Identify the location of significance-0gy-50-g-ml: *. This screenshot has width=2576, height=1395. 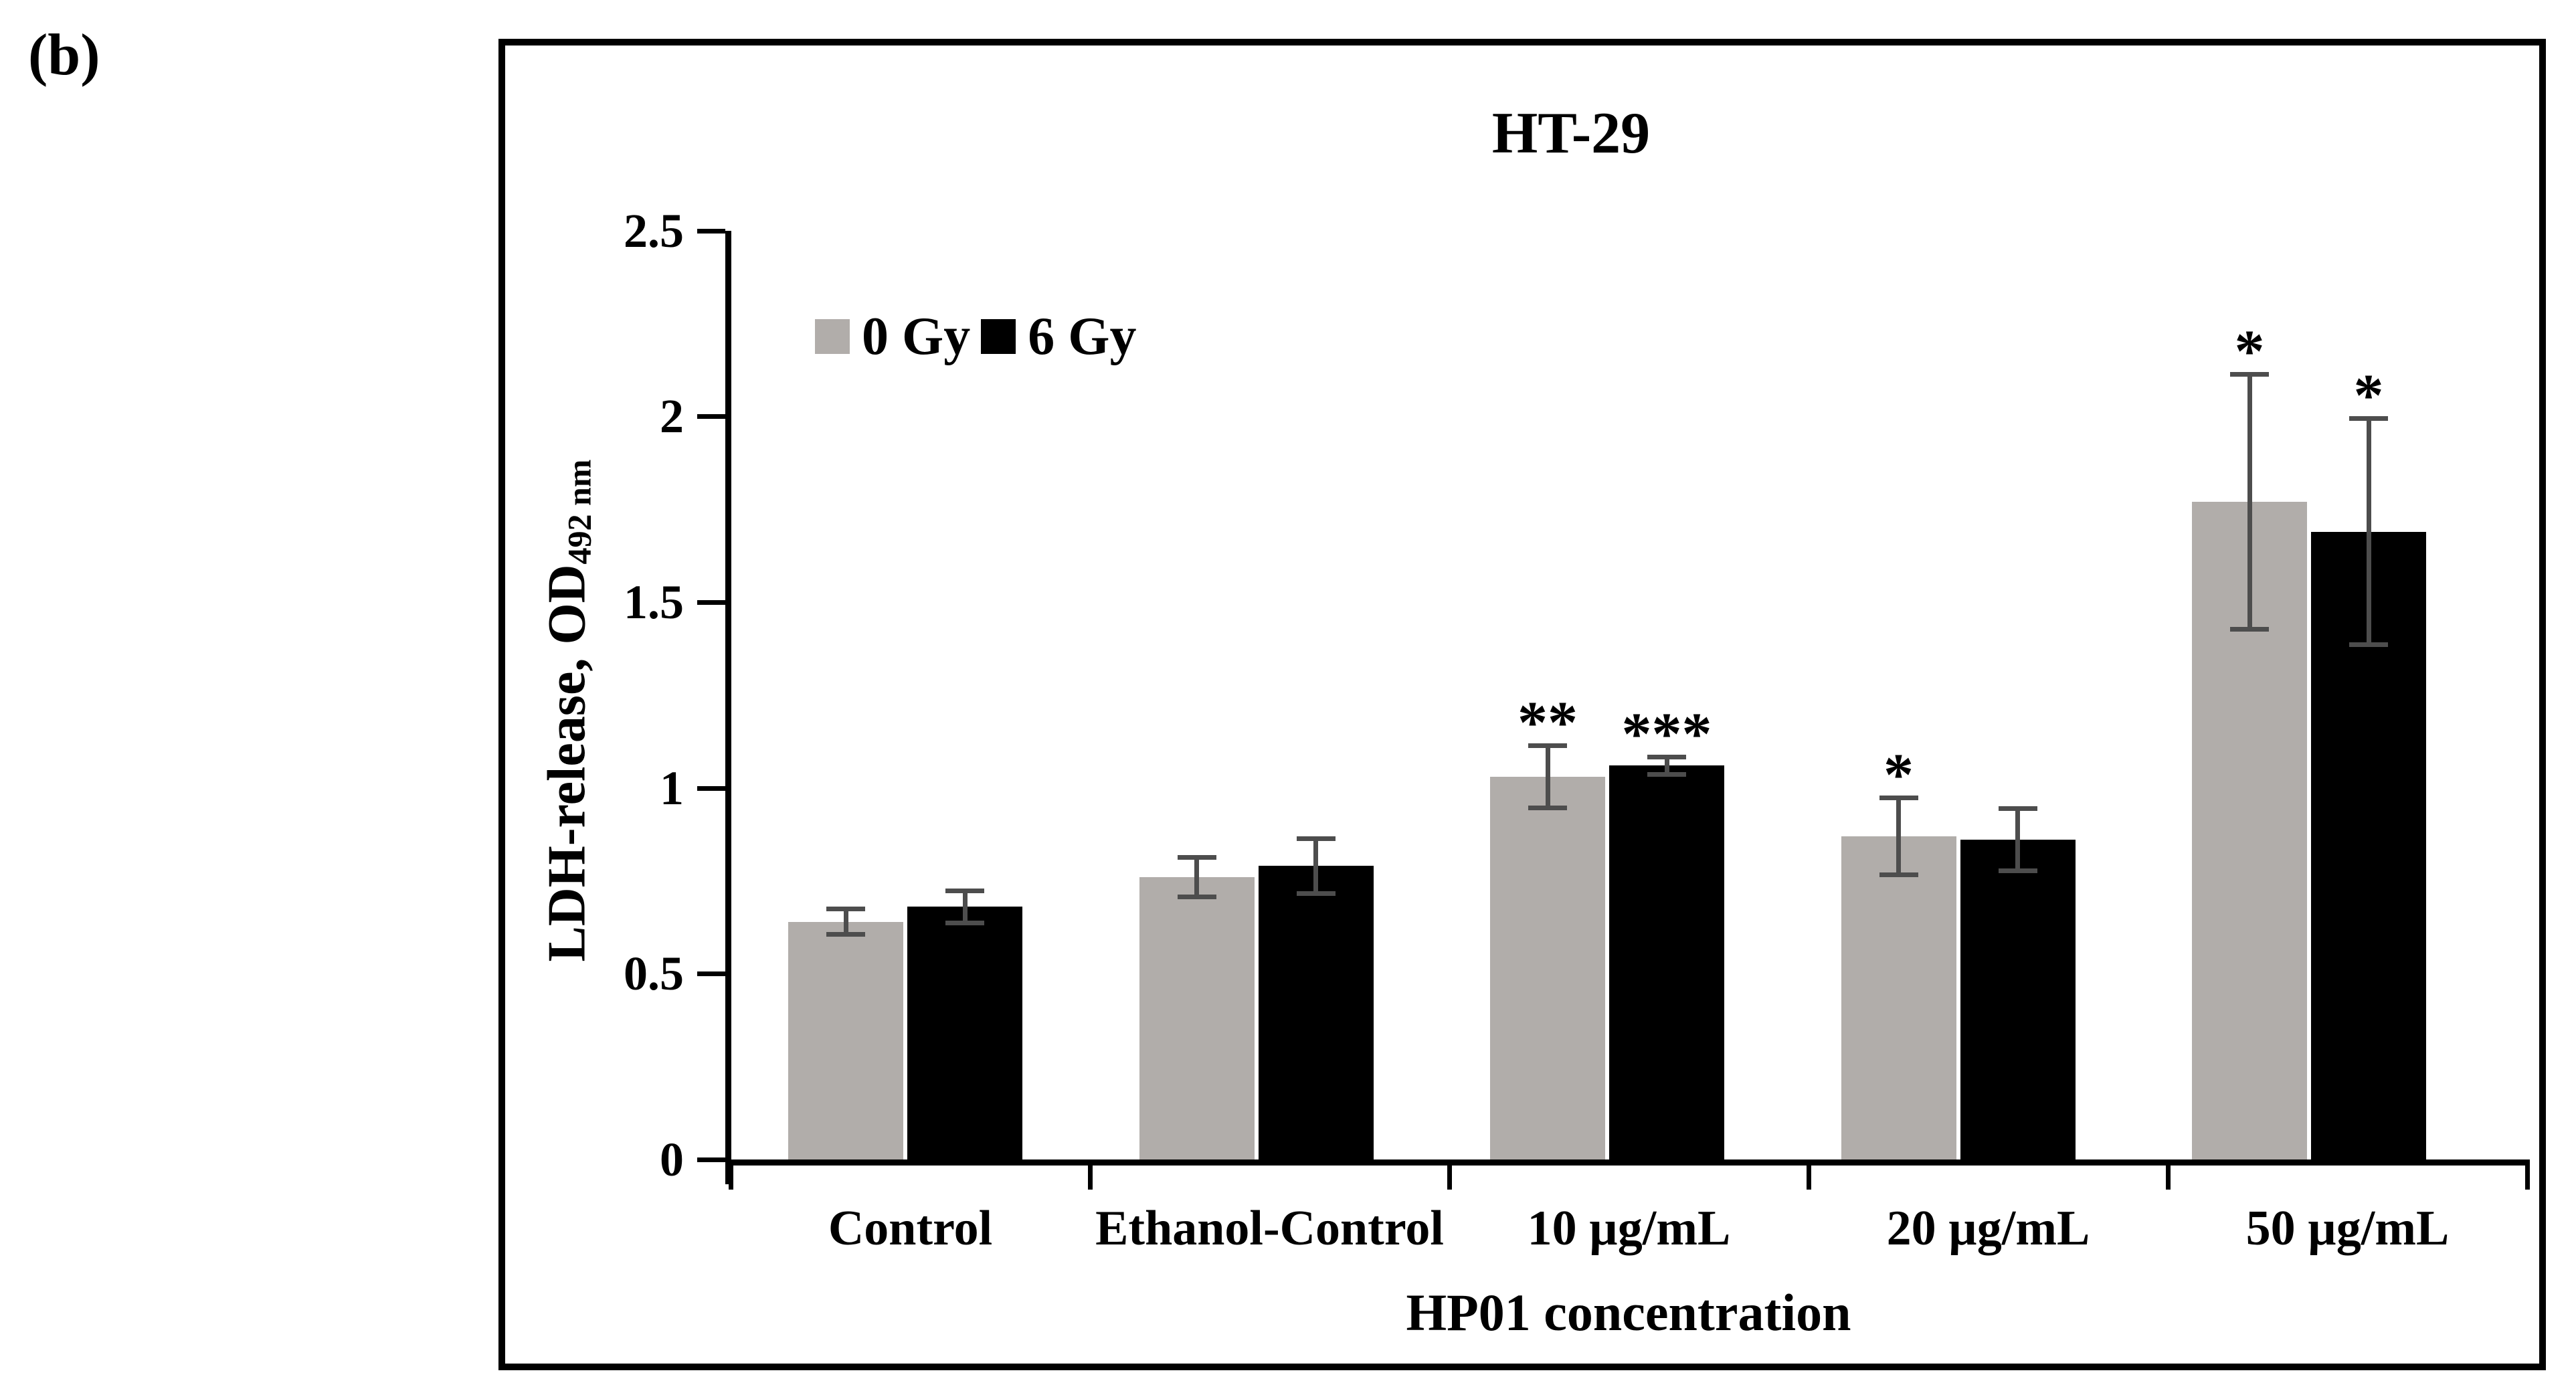
(2249, 351).